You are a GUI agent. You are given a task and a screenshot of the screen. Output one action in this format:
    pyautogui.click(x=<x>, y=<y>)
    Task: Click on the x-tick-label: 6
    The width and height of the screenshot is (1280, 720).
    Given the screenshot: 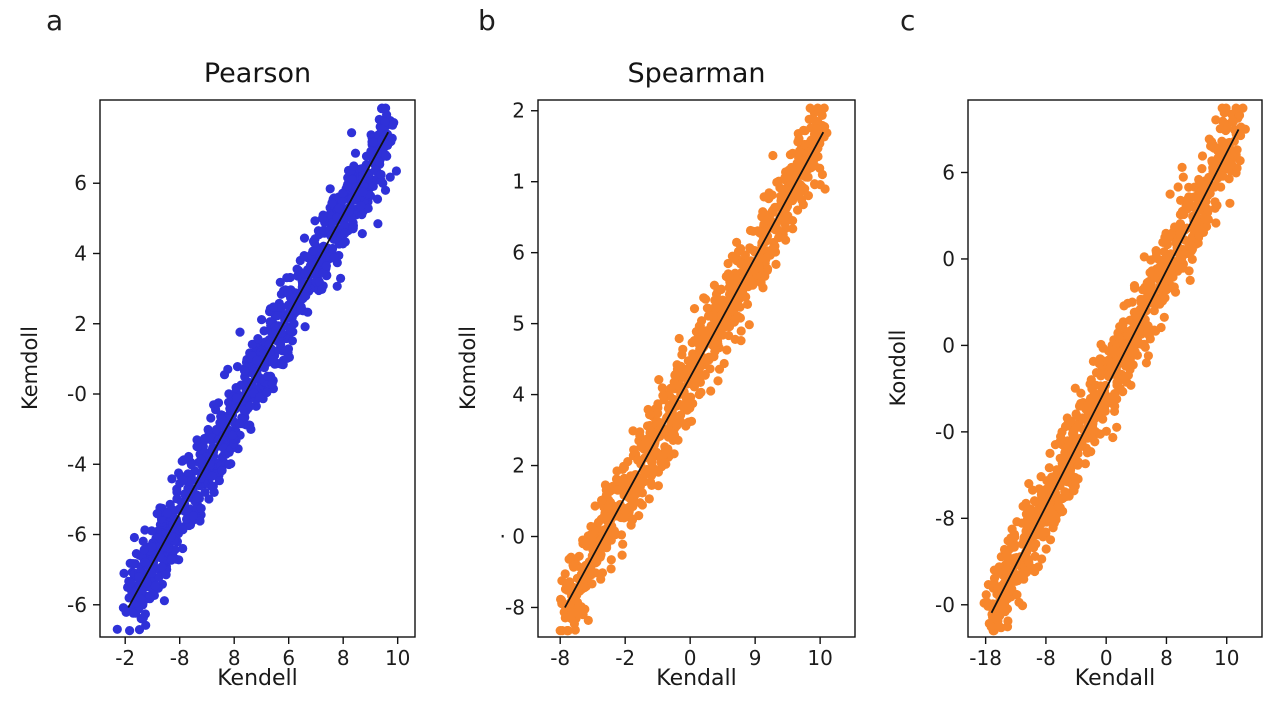 What is the action you would take?
    pyautogui.click(x=288, y=658)
    